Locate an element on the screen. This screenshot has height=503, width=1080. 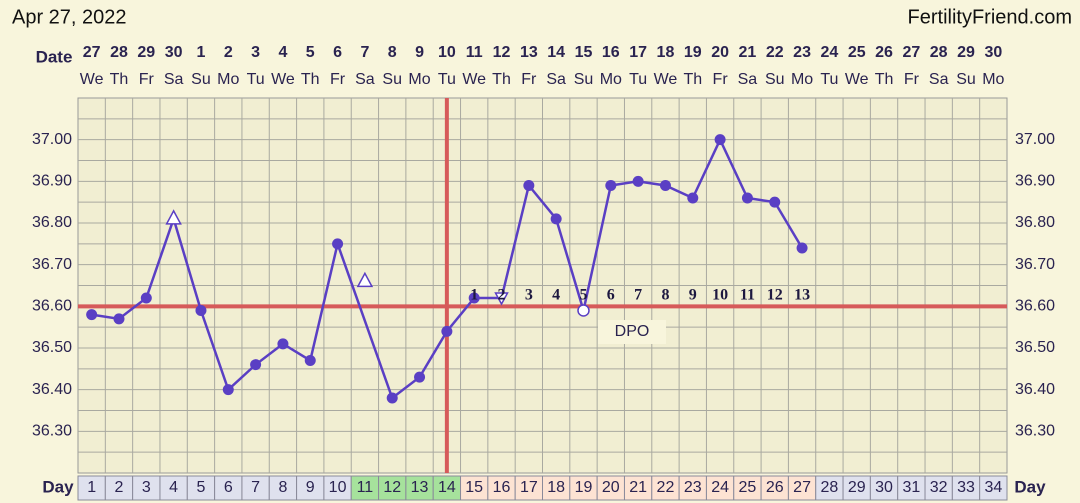
date: 1 is located at coordinates (201, 52).